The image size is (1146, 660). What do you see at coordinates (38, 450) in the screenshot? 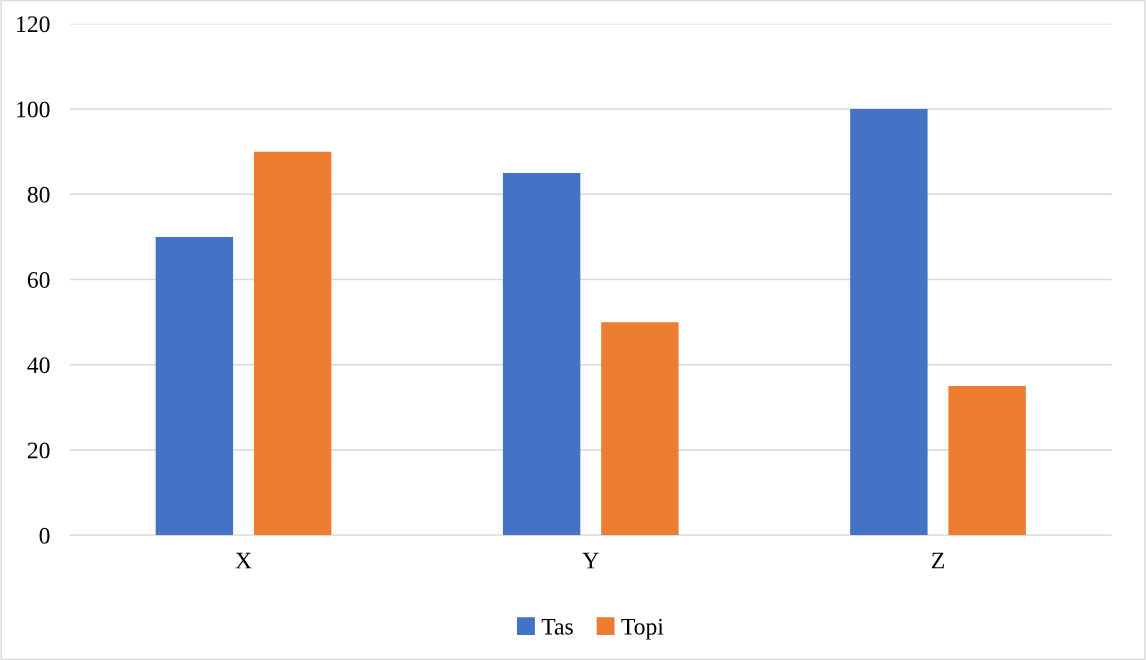
I see `y-tick-label: 20` at bounding box center [38, 450].